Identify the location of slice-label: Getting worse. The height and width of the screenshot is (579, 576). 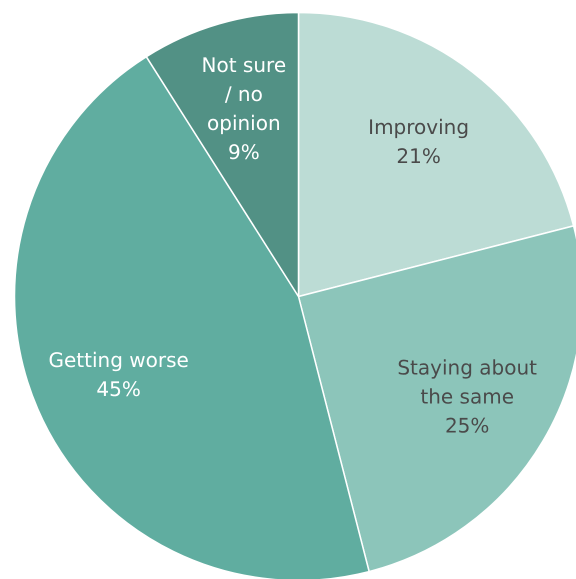
(118, 360).